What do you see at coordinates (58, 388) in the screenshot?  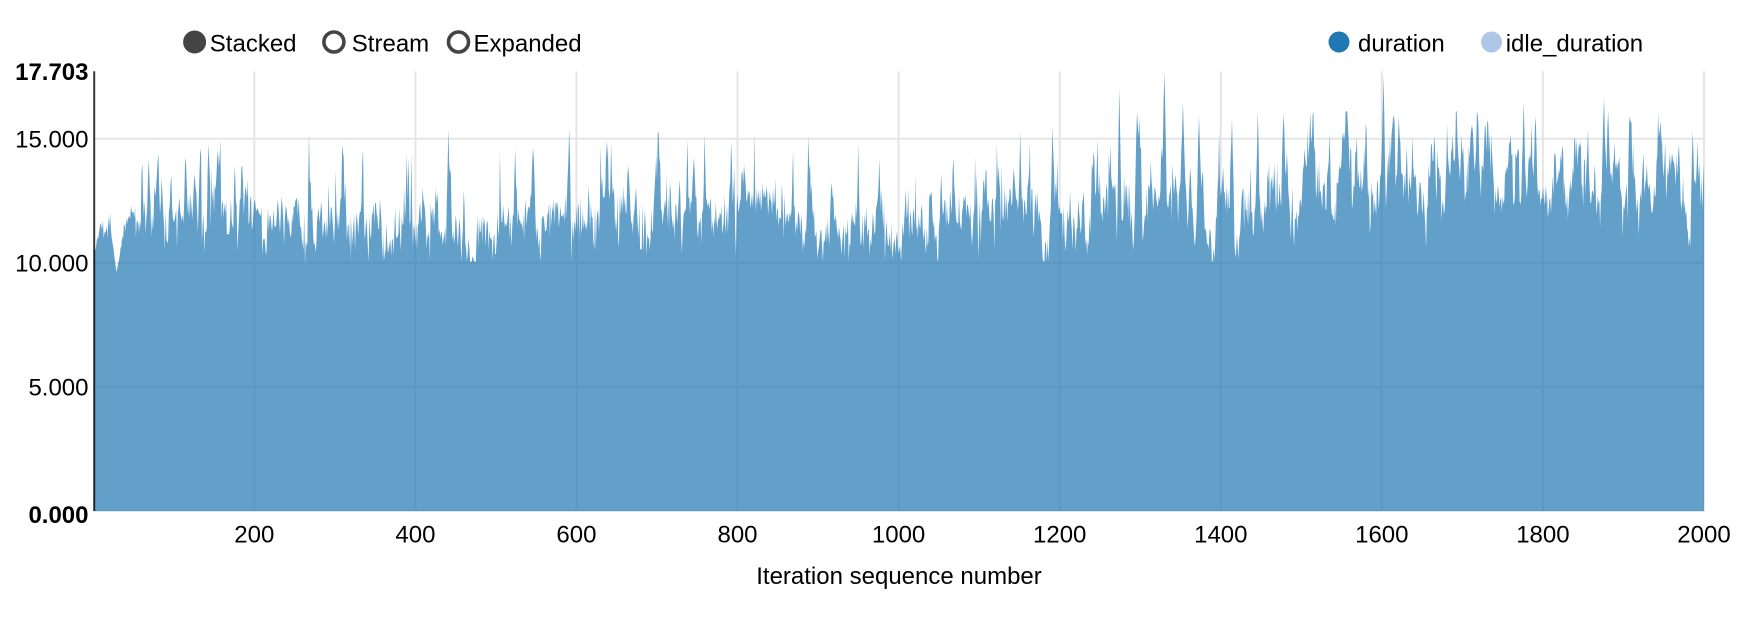 I see `svg-text: 5.000` at bounding box center [58, 388].